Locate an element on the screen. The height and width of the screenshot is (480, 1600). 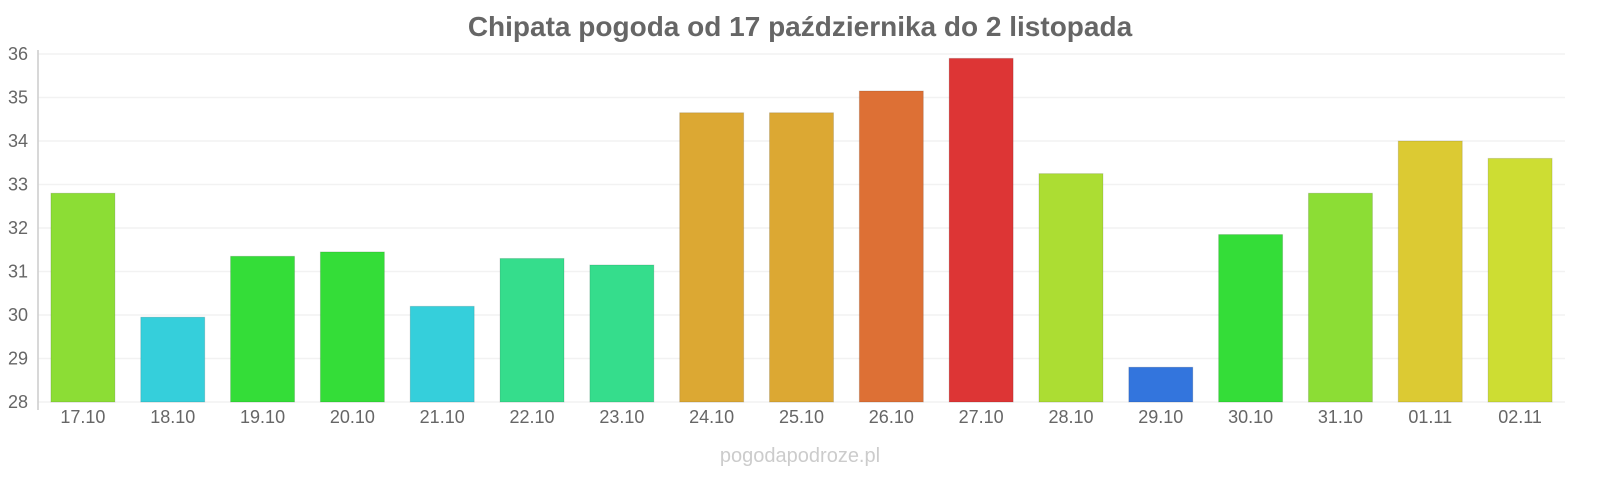
x-tick-label: 21.10 is located at coordinates (442, 417).